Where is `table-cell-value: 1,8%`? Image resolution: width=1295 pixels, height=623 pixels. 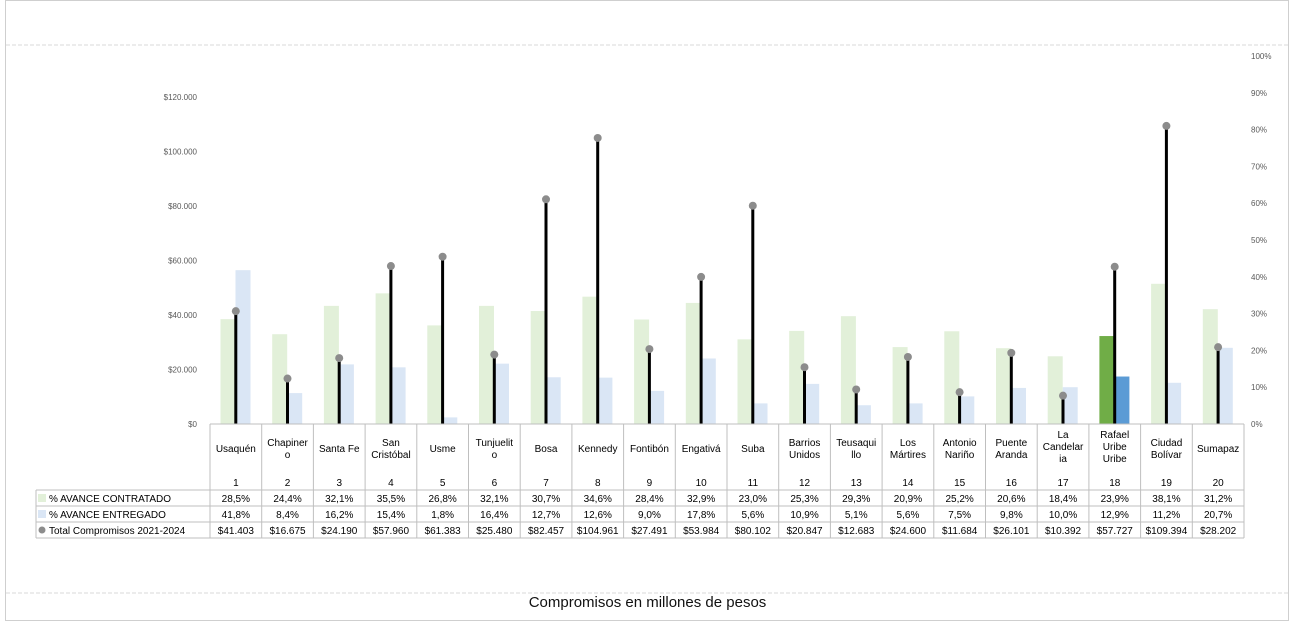
table-cell-value: 1,8% is located at coordinates (442, 515).